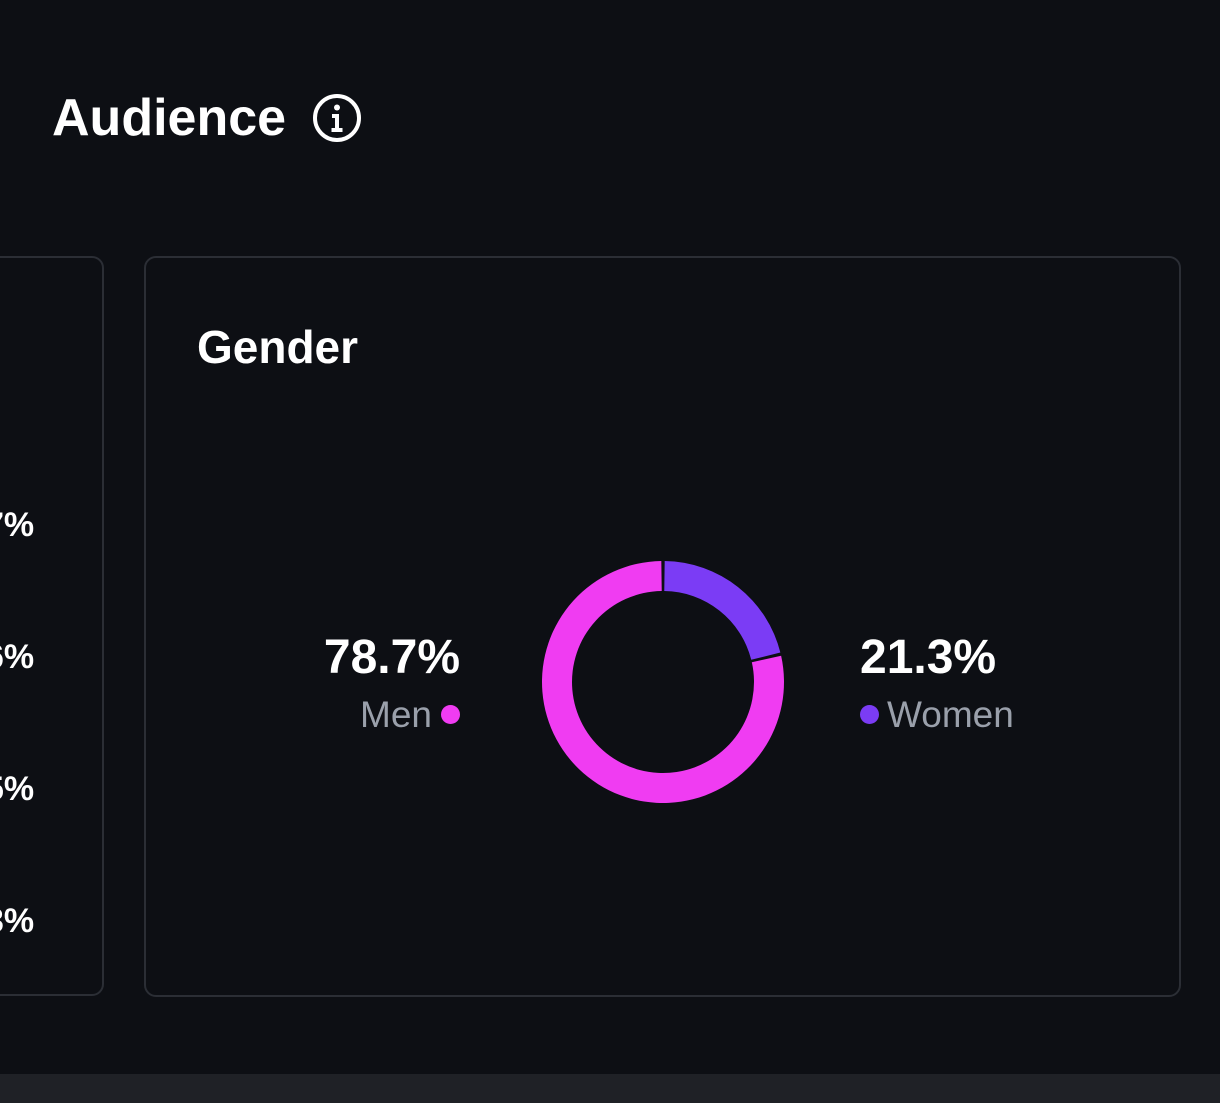  What do you see at coordinates (396, 714) in the screenshot?
I see `men-label: Men` at bounding box center [396, 714].